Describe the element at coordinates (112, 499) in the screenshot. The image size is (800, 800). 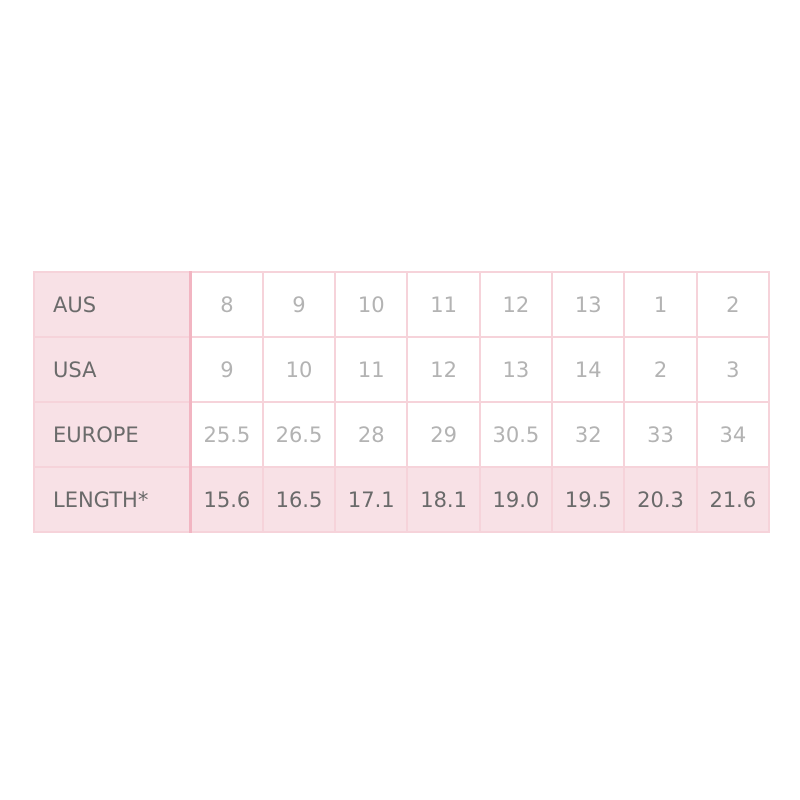
I see `row-label: LENGTH*` at that location.